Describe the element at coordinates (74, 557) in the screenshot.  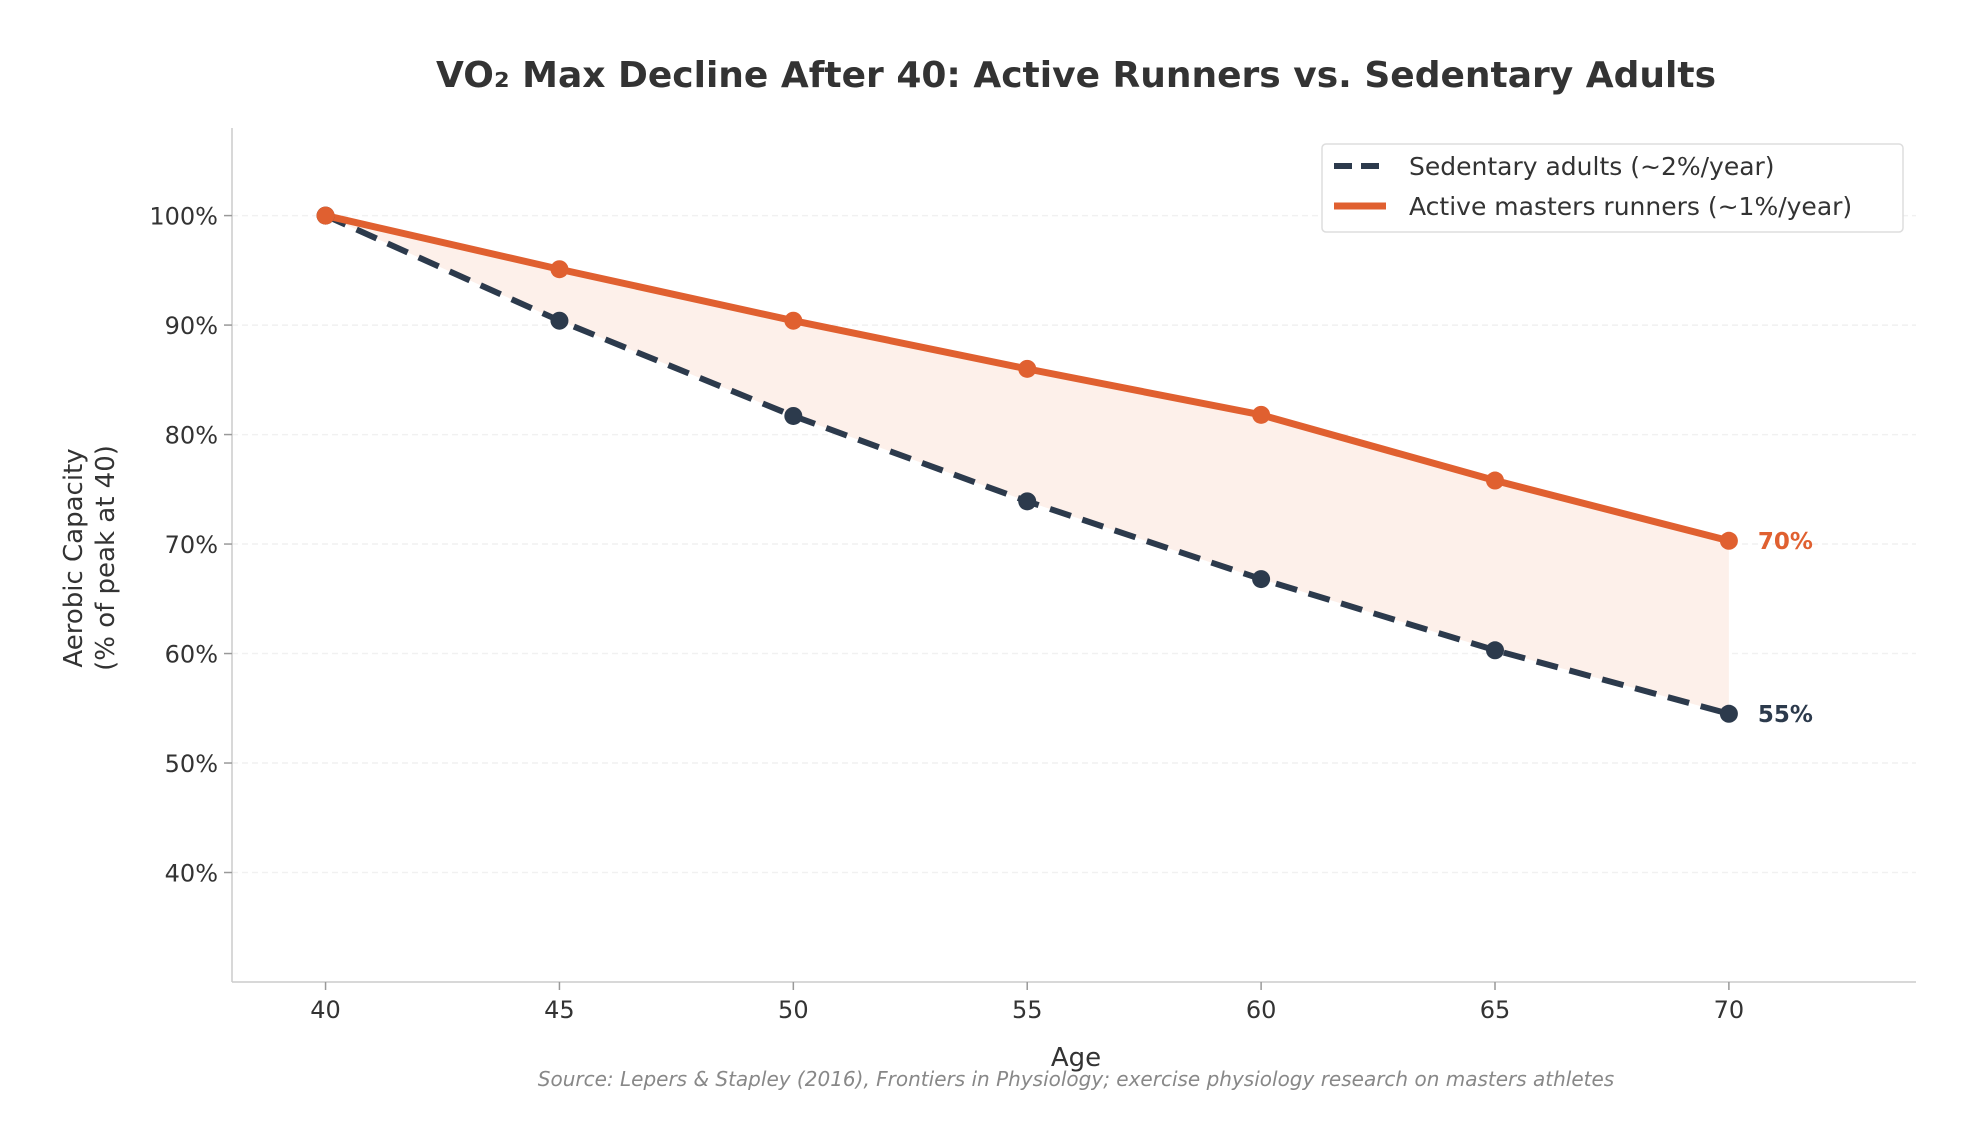
I see `y-axis-label-line1: Aerobic Capacity` at that location.